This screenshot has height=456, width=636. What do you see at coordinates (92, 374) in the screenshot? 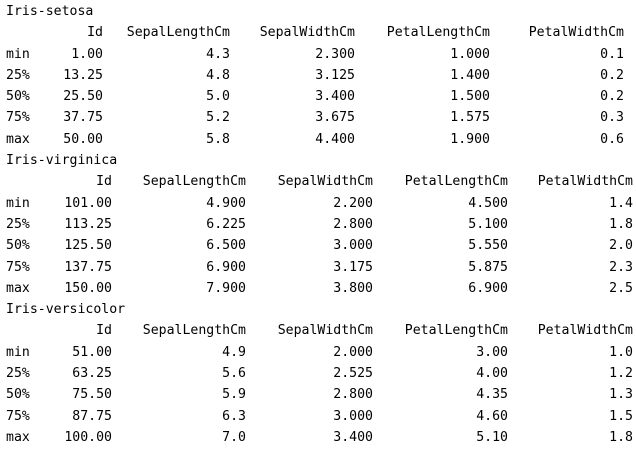
I see `table-cell: 63.25` at bounding box center [92, 374].